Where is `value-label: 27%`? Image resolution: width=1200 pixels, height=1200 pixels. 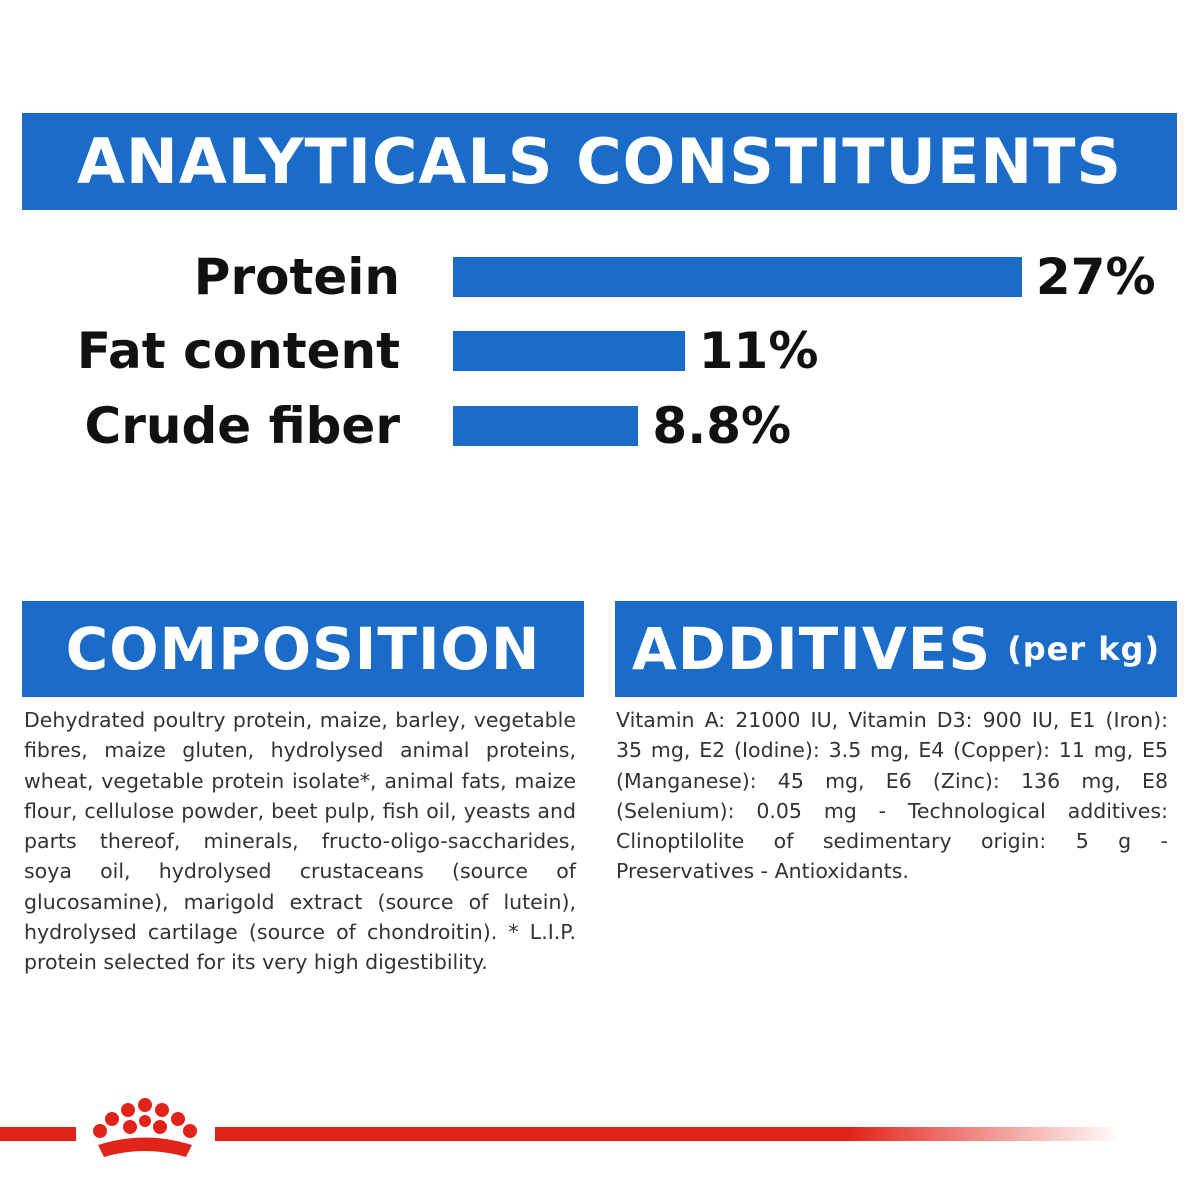 value-label: 27% is located at coordinates (1095, 277).